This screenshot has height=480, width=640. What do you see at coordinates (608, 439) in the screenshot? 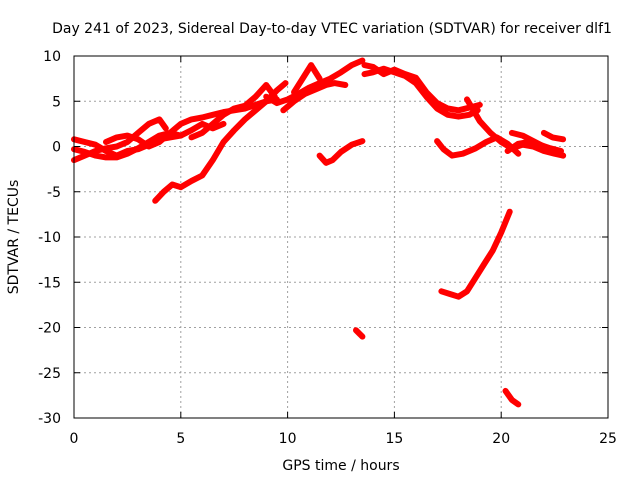
I see `x-tick-label: 25` at bounding box center [608, 439].